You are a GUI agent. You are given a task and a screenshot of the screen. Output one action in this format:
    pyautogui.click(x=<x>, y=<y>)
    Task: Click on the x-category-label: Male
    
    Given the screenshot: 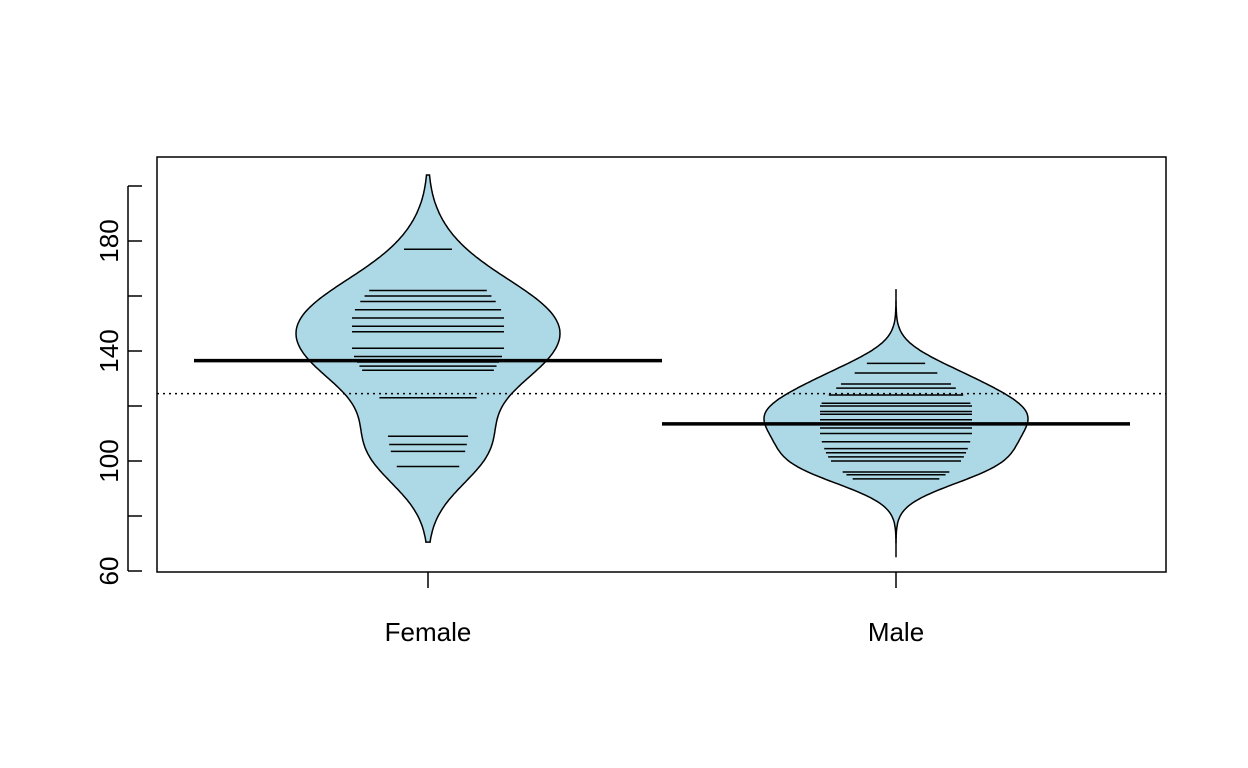 What is the action you would take?
    pyautogui.click(x=896, y=632)
    